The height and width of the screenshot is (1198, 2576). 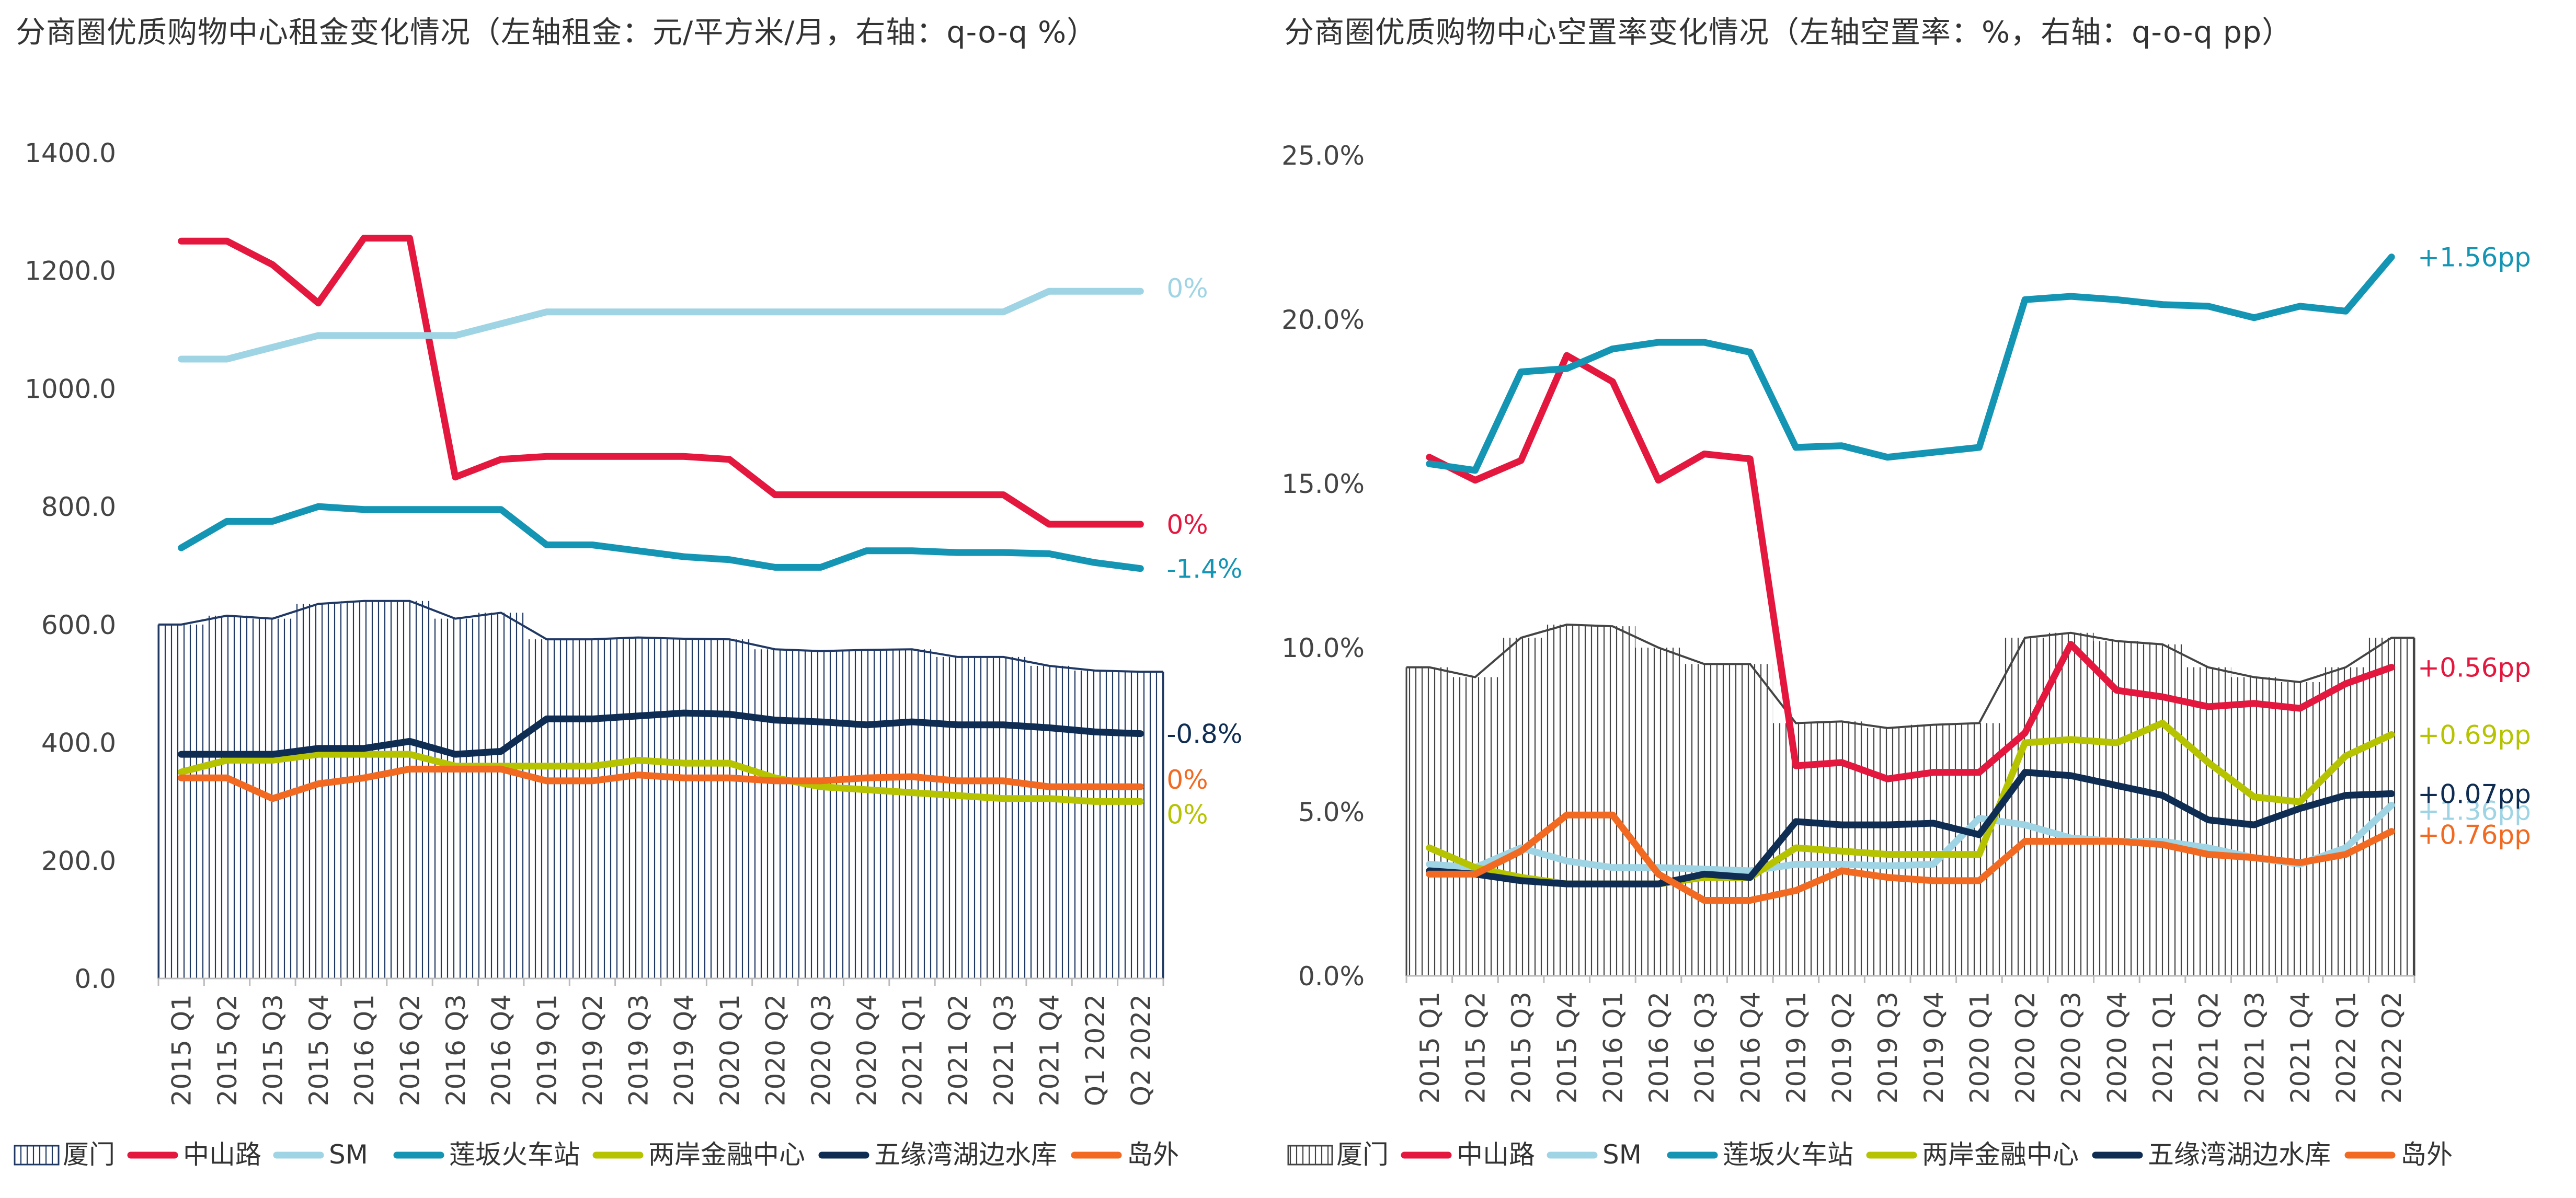 I want to click on x-tick-label: 2022 Q2, so click(x=2392, y=1047).